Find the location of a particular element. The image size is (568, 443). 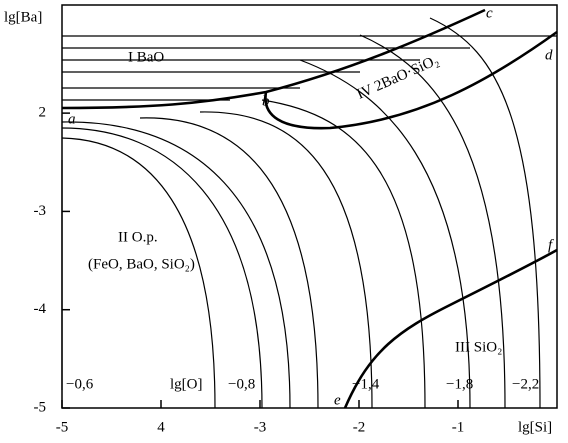

x-tick-label: -3 is located at coordinates (260, 427).